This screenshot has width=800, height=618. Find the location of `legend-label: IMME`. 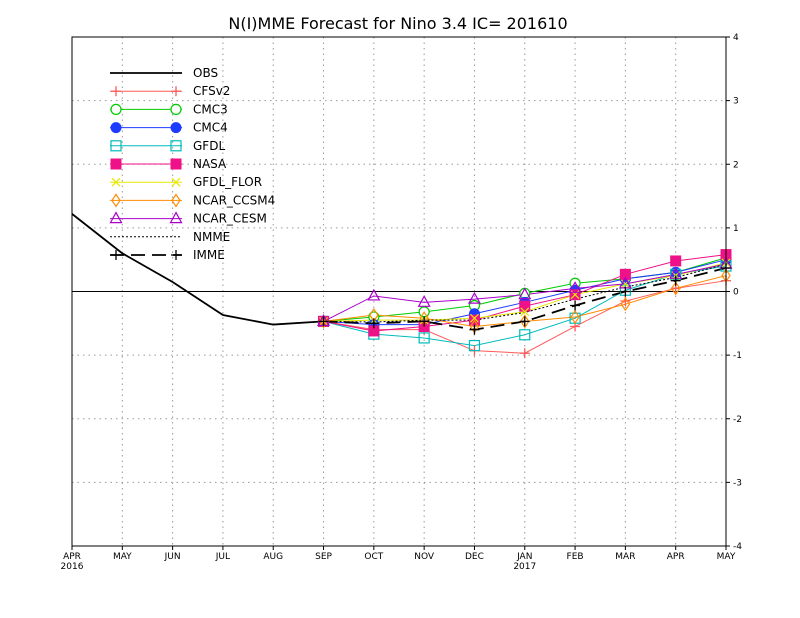

legend-label: IMME is located at coordinates (209, 255).